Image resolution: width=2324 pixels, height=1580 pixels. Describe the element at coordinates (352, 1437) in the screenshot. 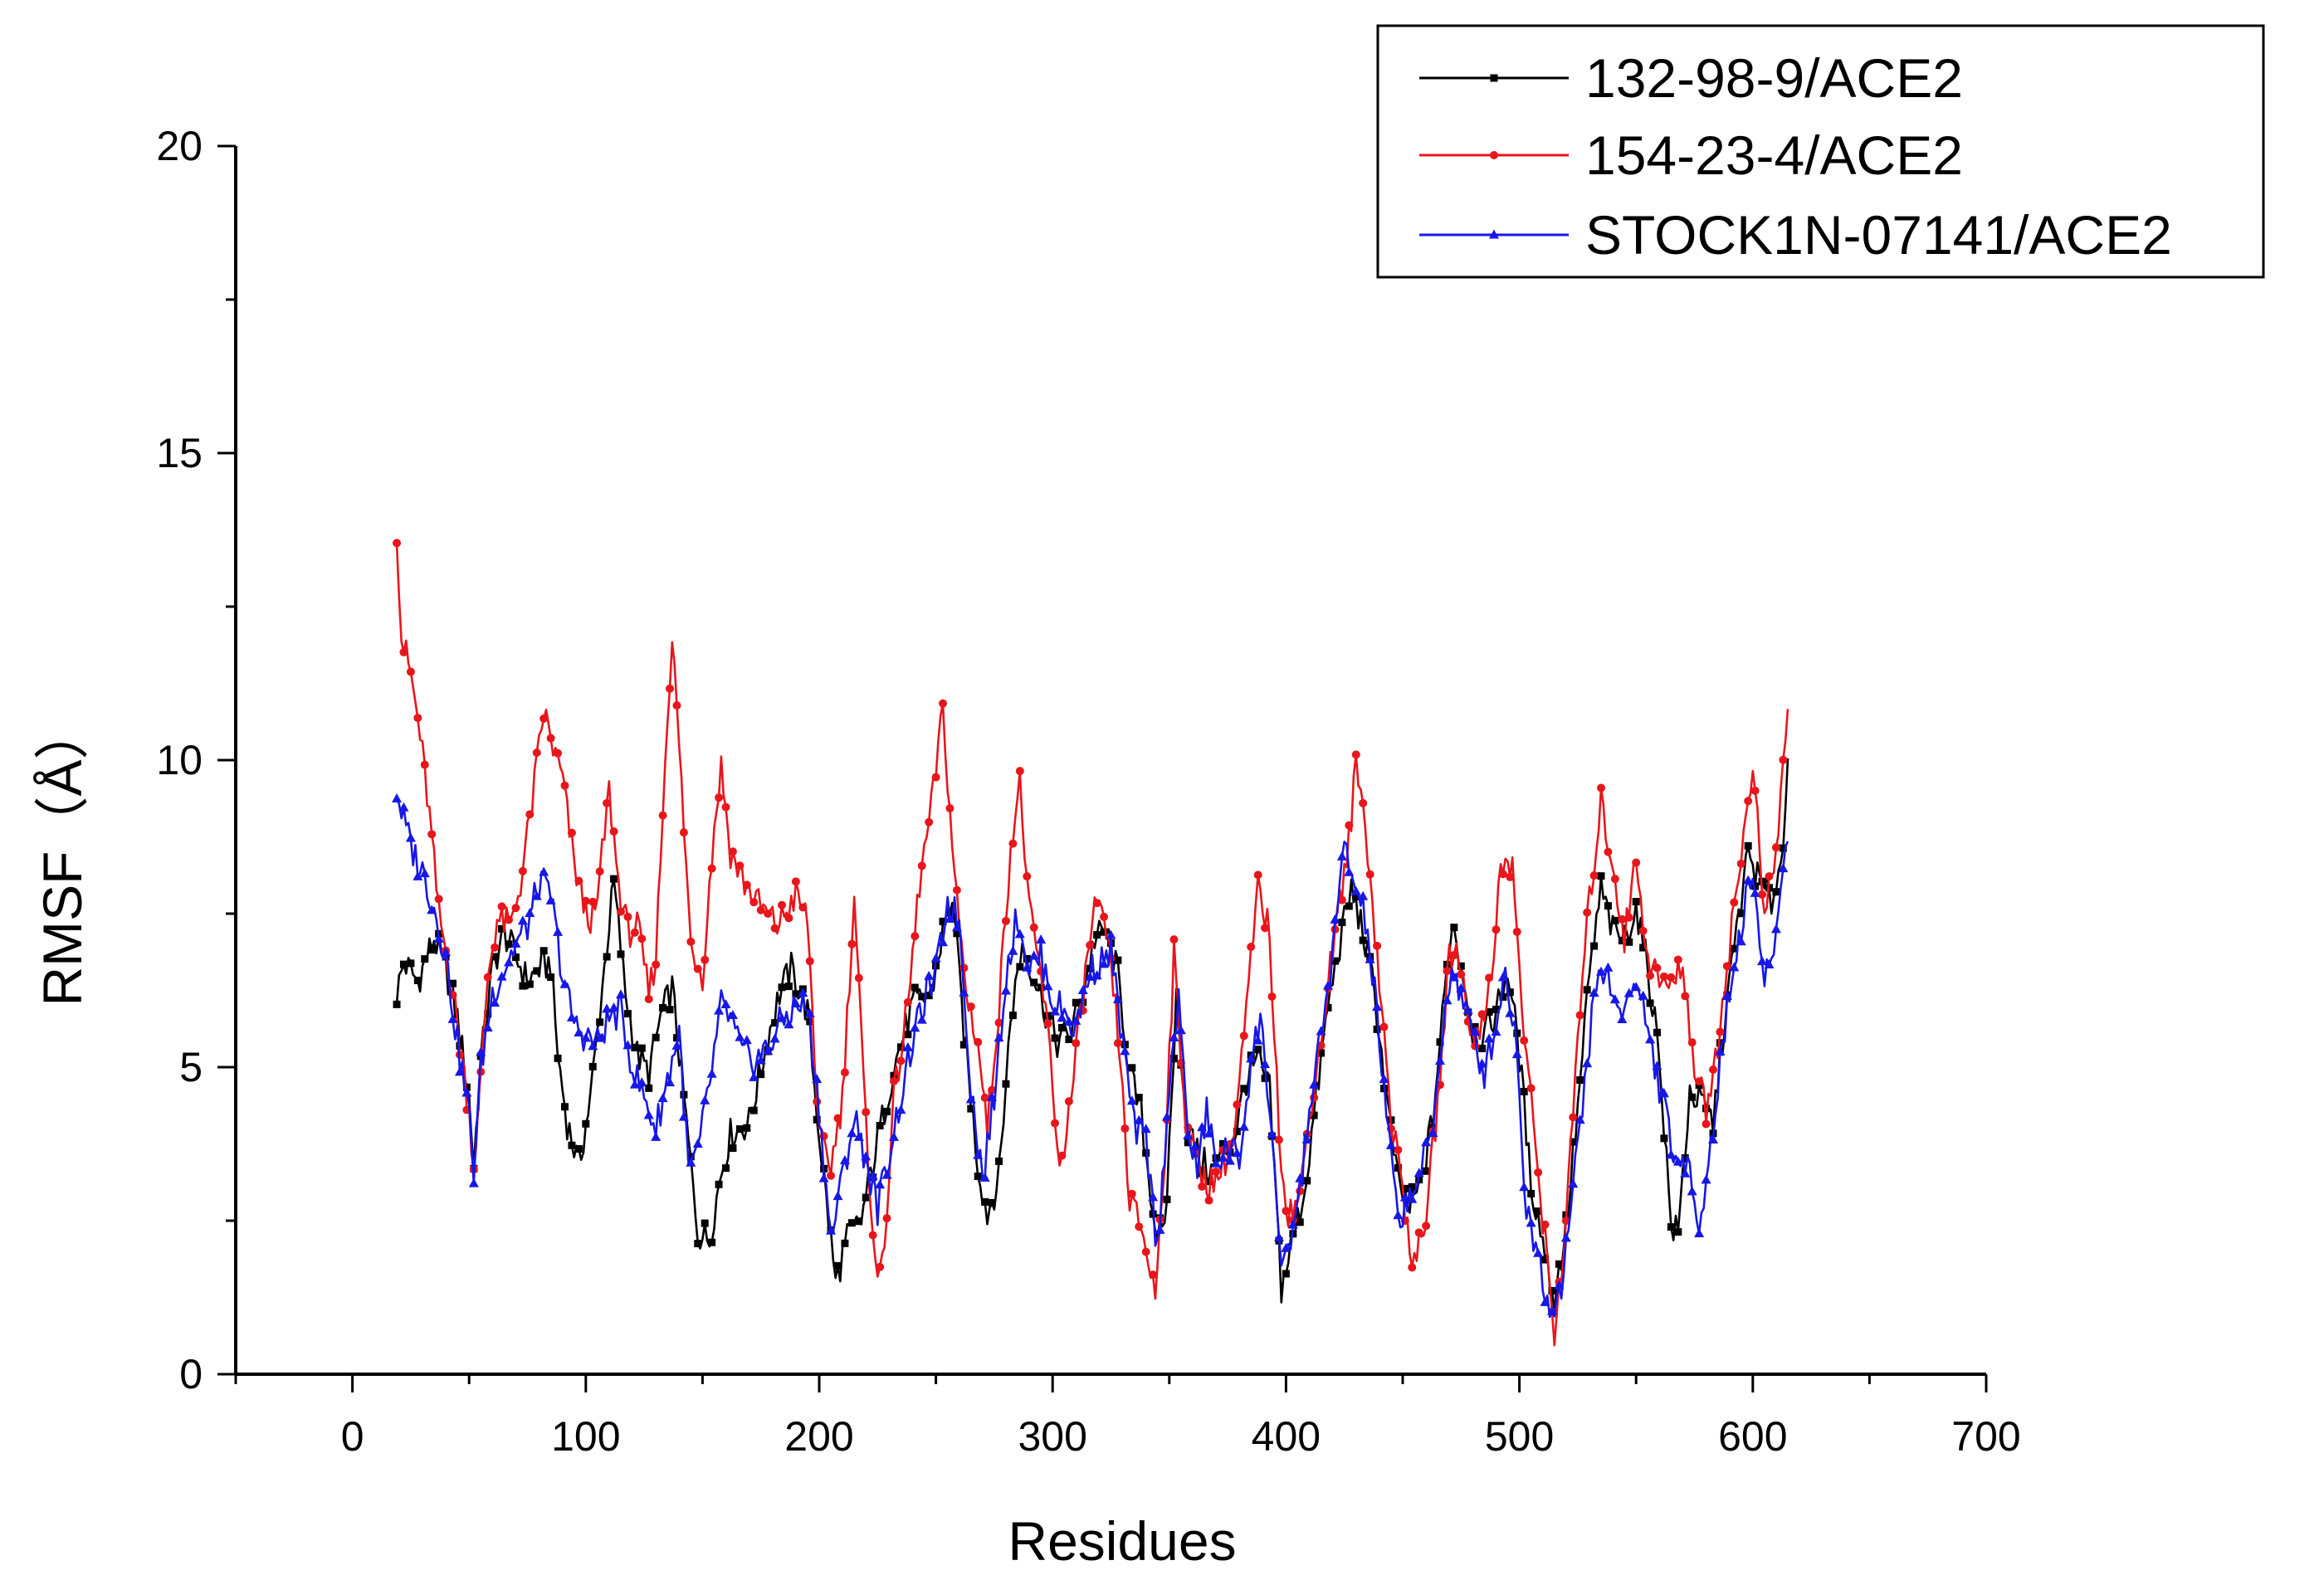

I see `x-tick-label: 0` at that location.